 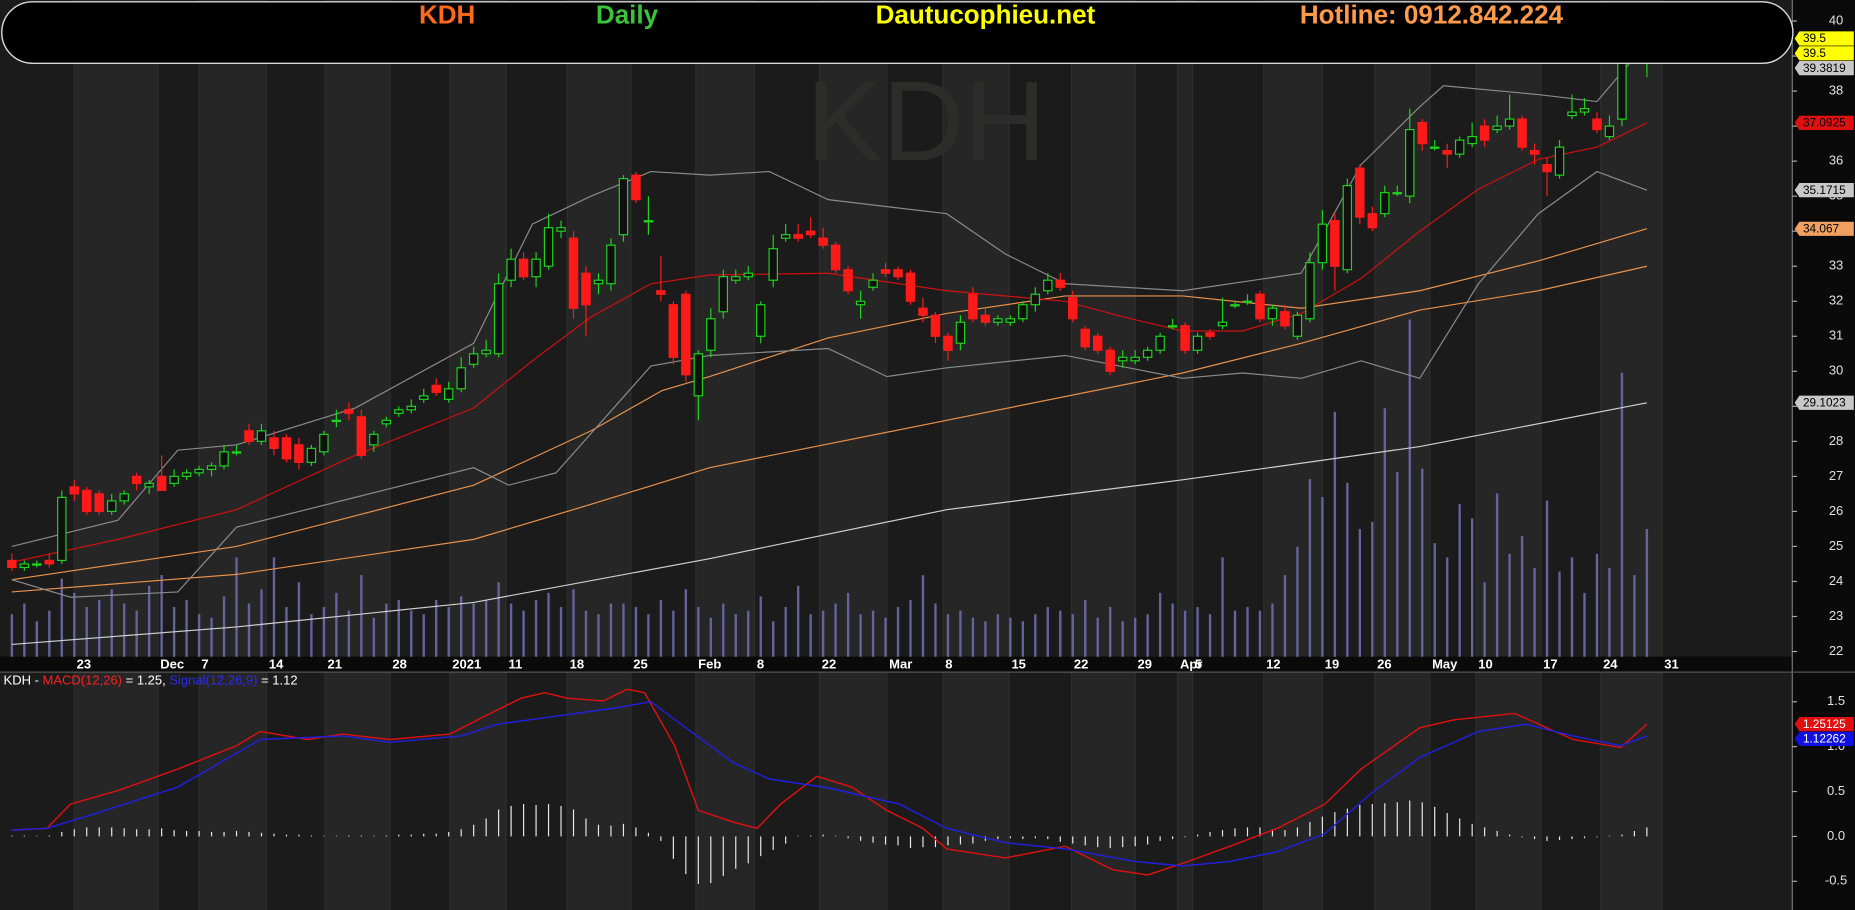 I want to click on x-tick-label: Apr, so click(x=1191, y=663).